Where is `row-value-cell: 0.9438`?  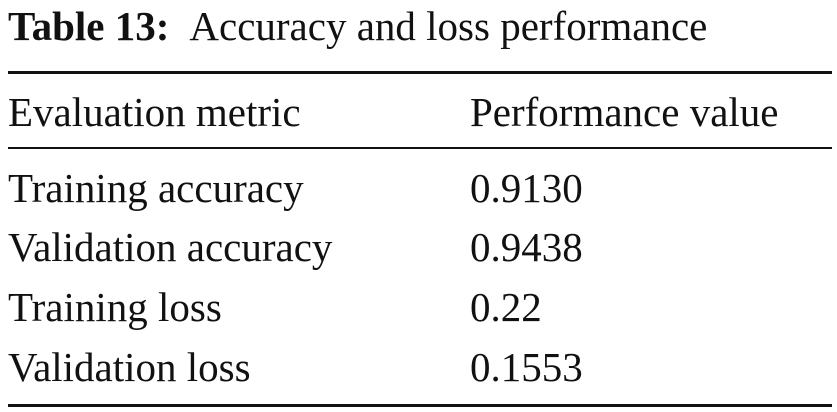
row-value-cell: 0.9438 is located at coordinates (526, 247).